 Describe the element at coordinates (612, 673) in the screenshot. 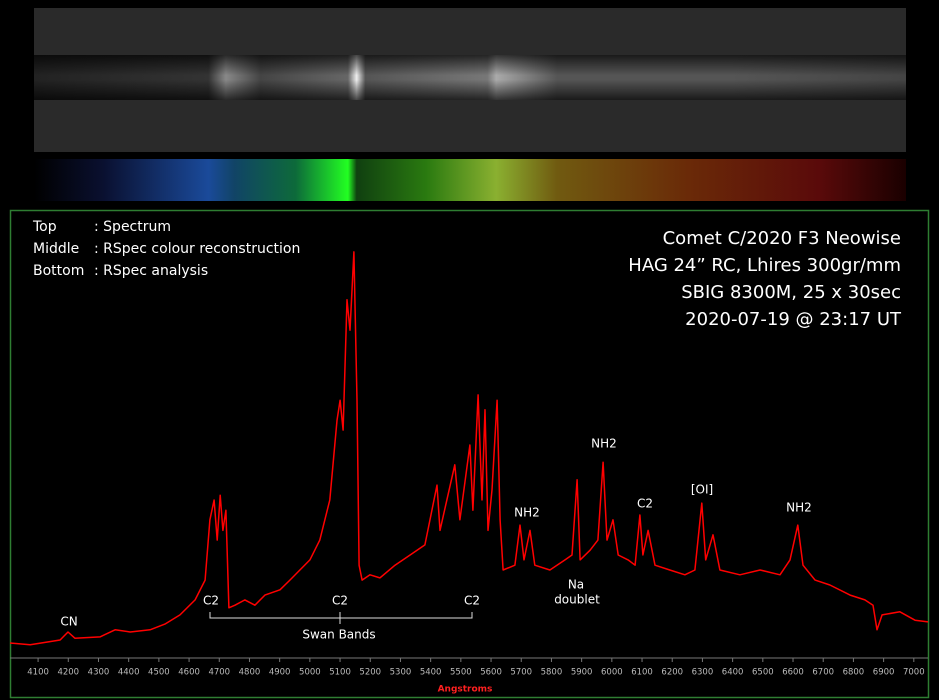

I see `x-tick-label: 6000` at that location.